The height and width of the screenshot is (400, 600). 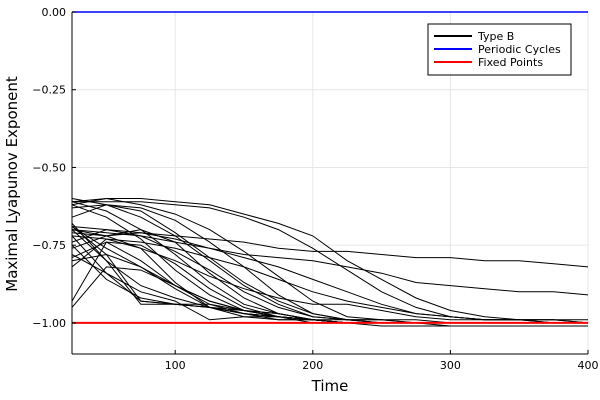 What do you see at coordinates (450, 365) in the screenshot?
I see `x-tick-label-2: 300` at bounding box center [450, 365].